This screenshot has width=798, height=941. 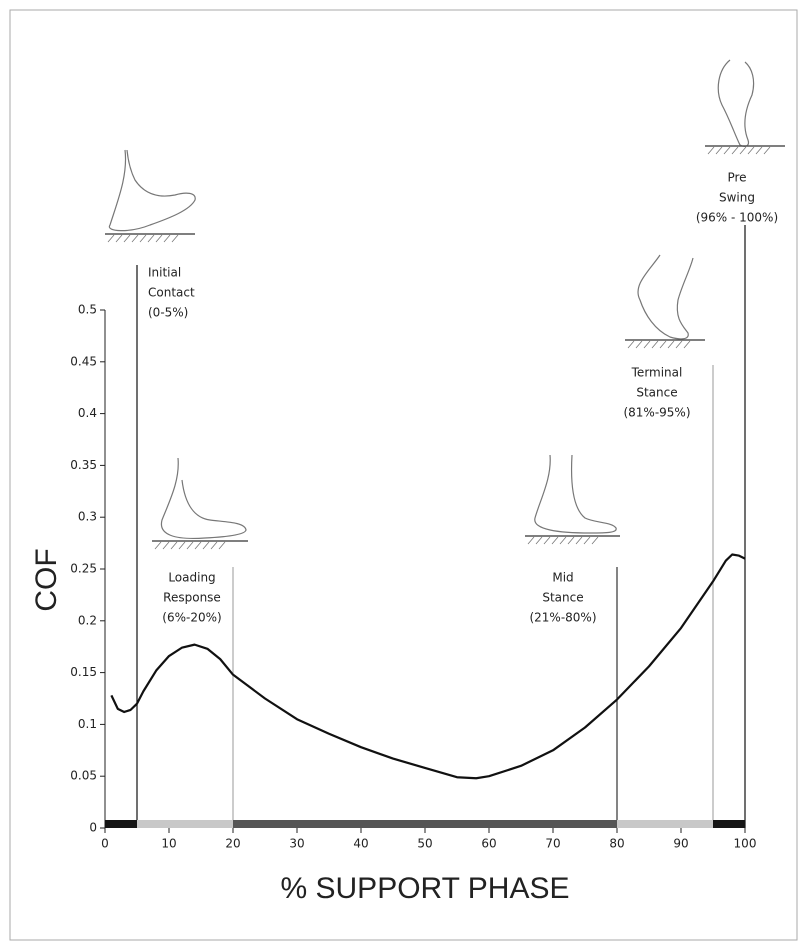 What do you see at coordinates (105, 844) in the screenshot?
I see `x-tick-label: 0` at bounding box center [105, 844].